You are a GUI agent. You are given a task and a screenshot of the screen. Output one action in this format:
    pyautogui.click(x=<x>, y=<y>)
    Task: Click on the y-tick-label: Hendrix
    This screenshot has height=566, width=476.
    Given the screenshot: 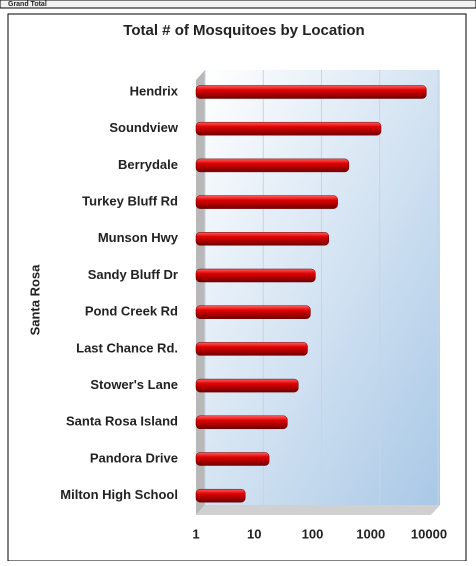 What is the action you would take?
    pyautogui.click(x=154, y=90)
    